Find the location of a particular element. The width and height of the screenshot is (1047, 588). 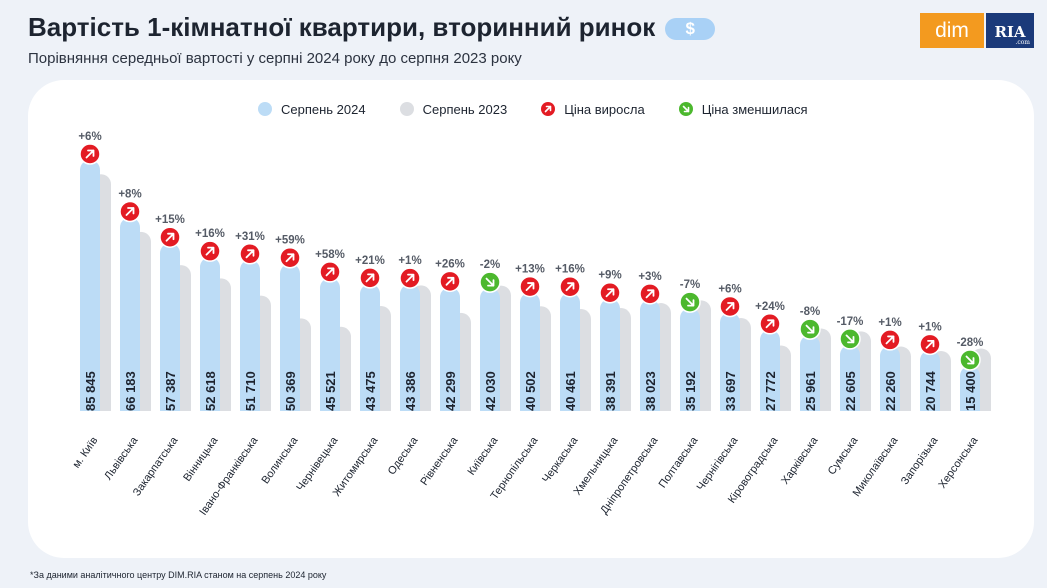

legend-item-up: Ціна виросла is located at coordinates (593, 109).